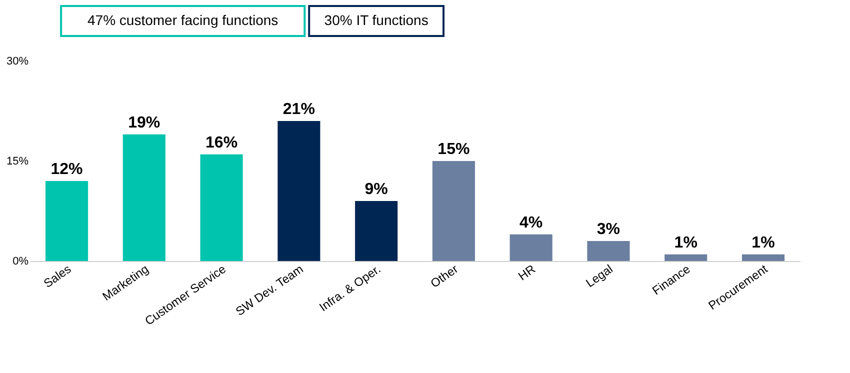 This screenshot has width=850, height=373. Describe the element at coordinates (608, 229) in the screenshot. I see `data-label: 3%` at that location.